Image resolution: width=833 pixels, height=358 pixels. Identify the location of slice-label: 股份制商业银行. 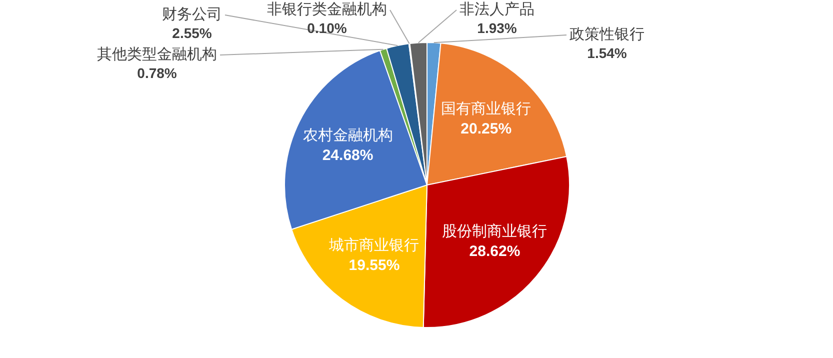
(495, 231).